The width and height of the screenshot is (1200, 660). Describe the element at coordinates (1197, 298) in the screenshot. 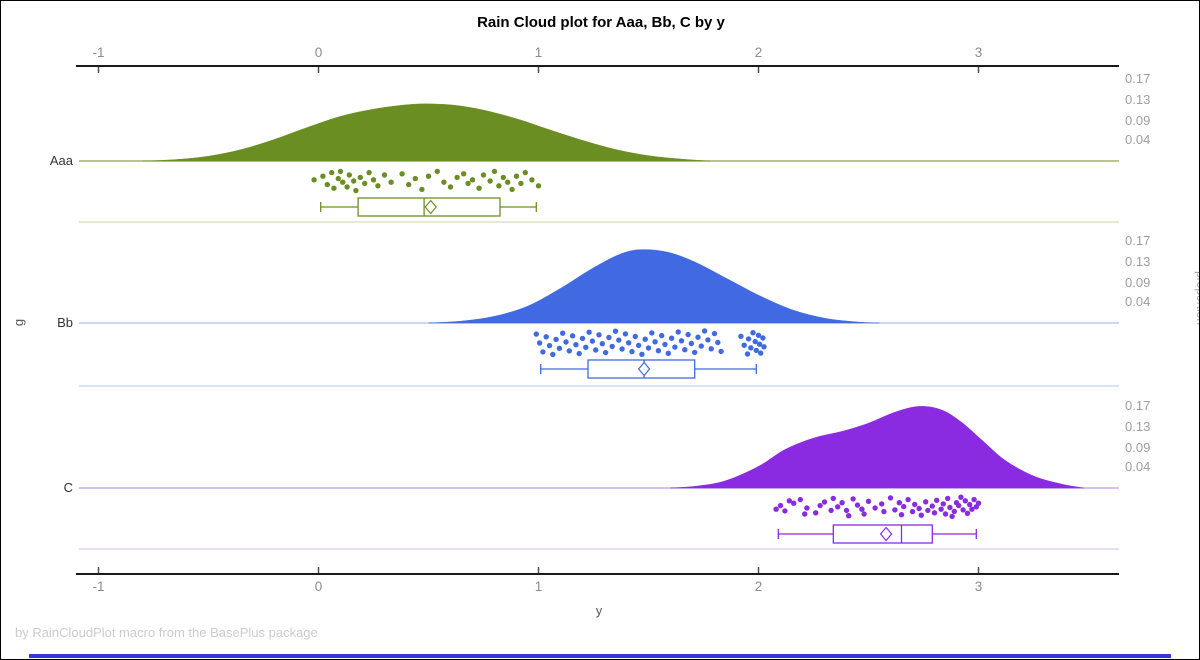

I see `right-axis-label-proportion: proportion` at that location.